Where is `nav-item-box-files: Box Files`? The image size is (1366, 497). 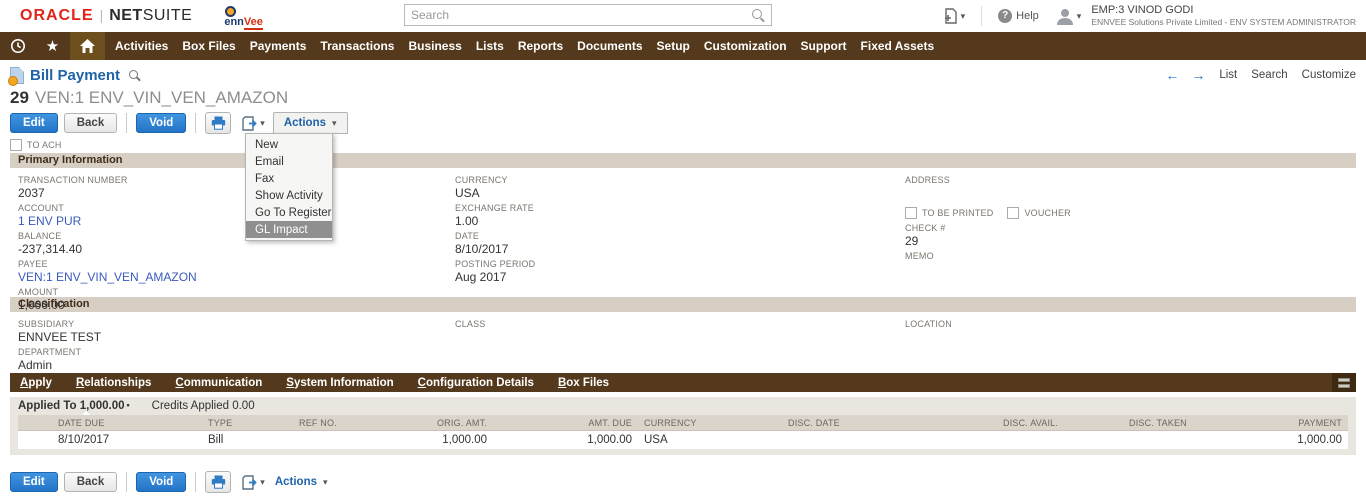 nav-item-box-files: Box Files is located at coordinates (209, 46).